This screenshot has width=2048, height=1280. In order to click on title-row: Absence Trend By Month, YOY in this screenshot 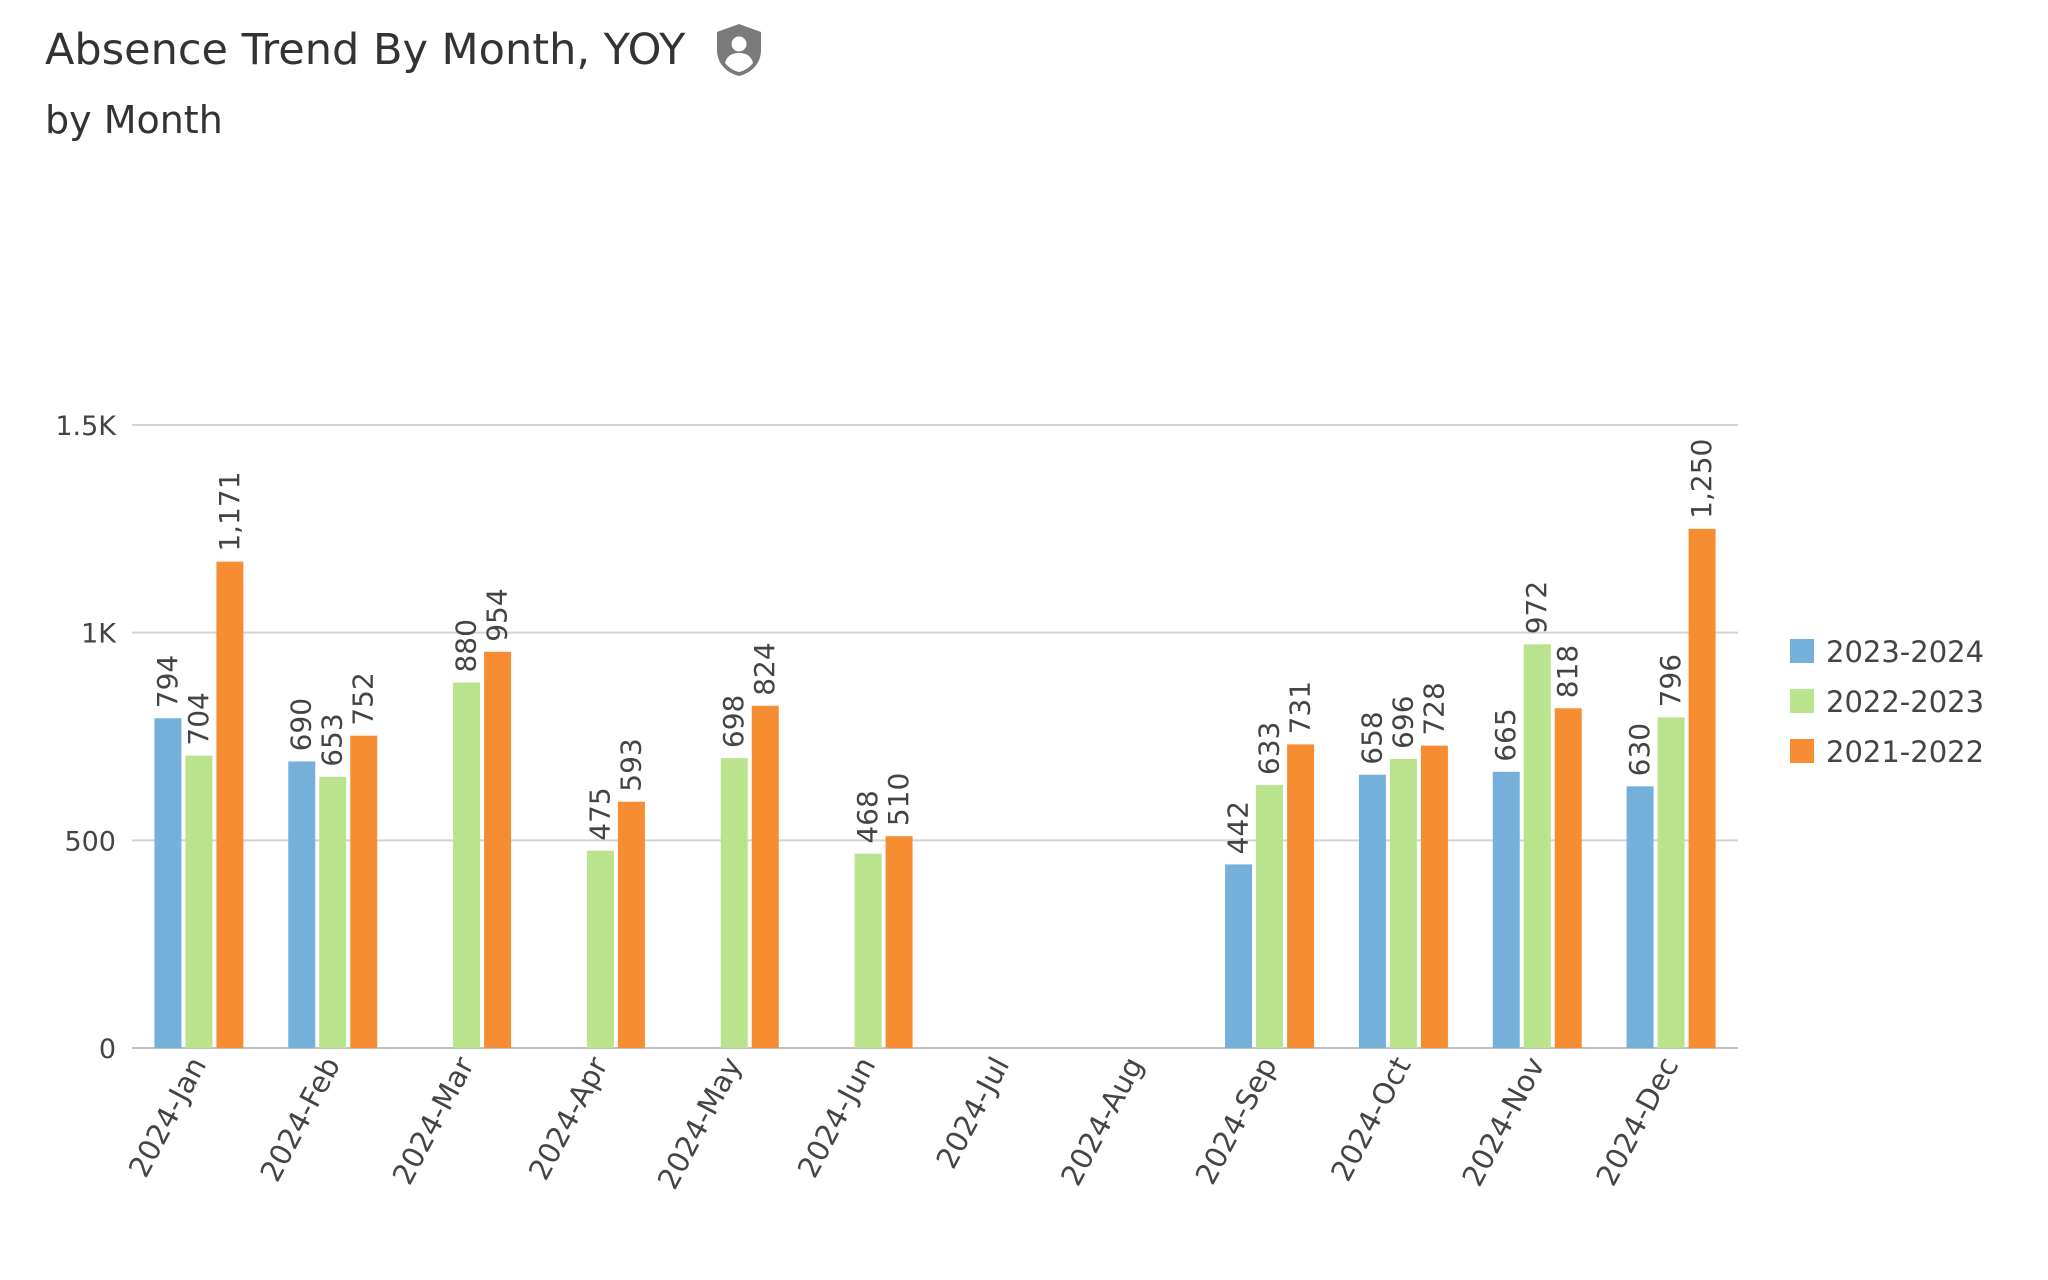, I will do `click(405, 50)`.